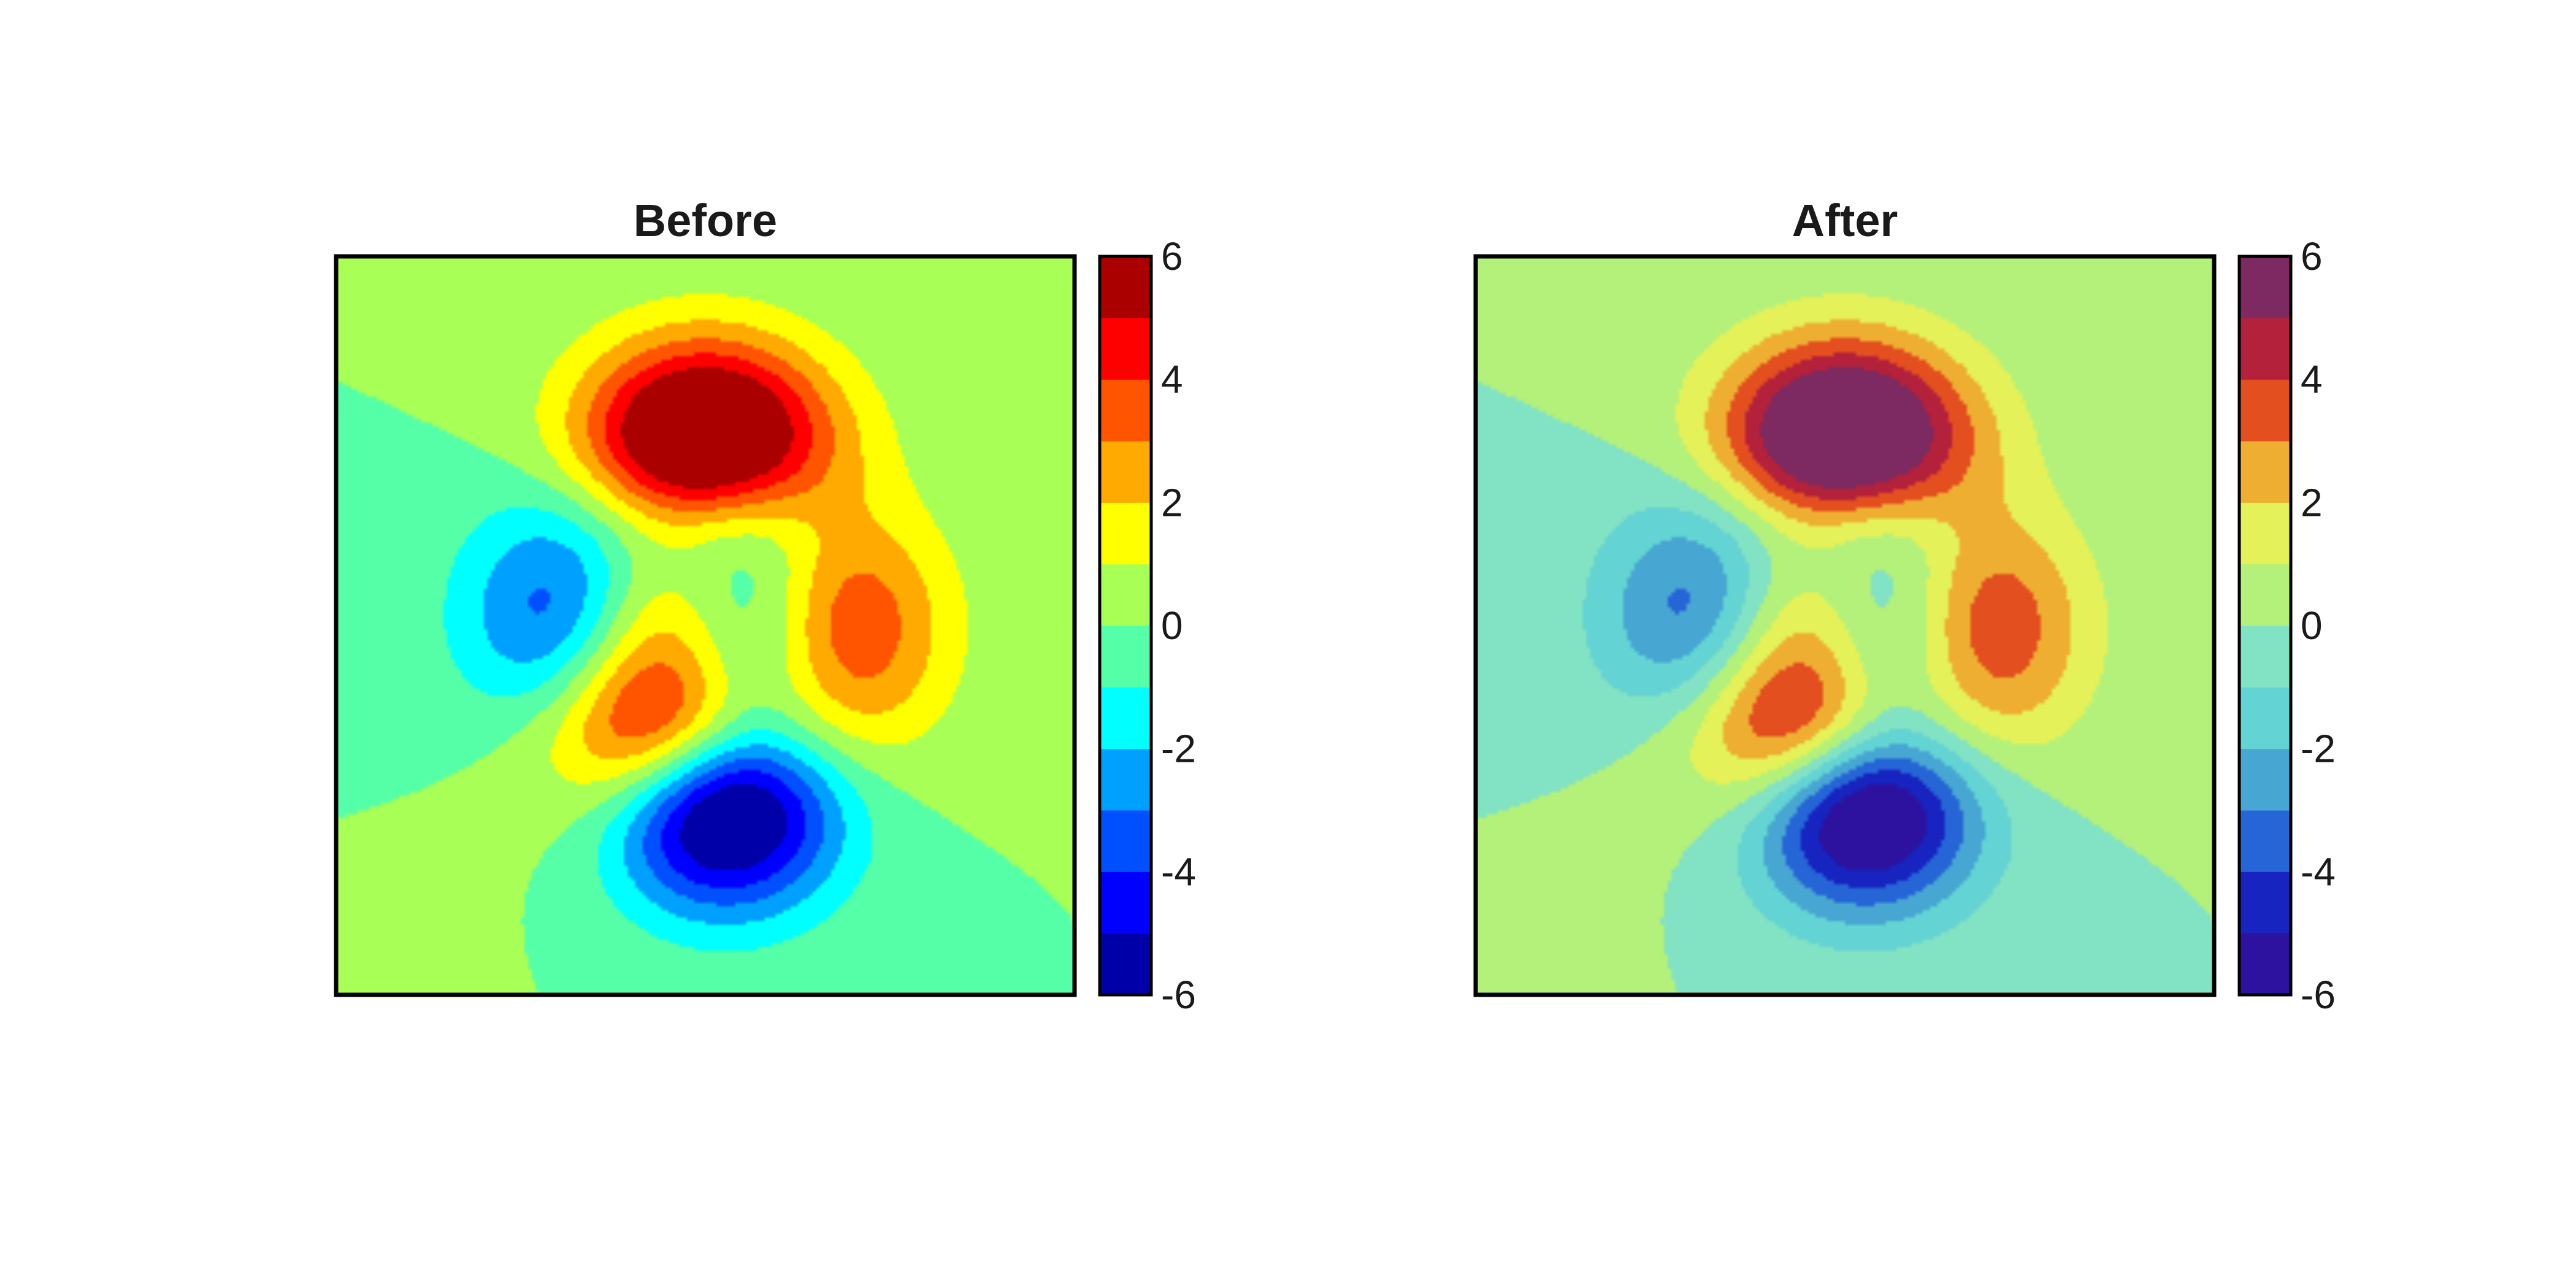 The image size is (2576, 1288). What do you see at coordinates (705, 220) in the screenshot?
I see `before-title: Before` at bounding box center [705, 220].